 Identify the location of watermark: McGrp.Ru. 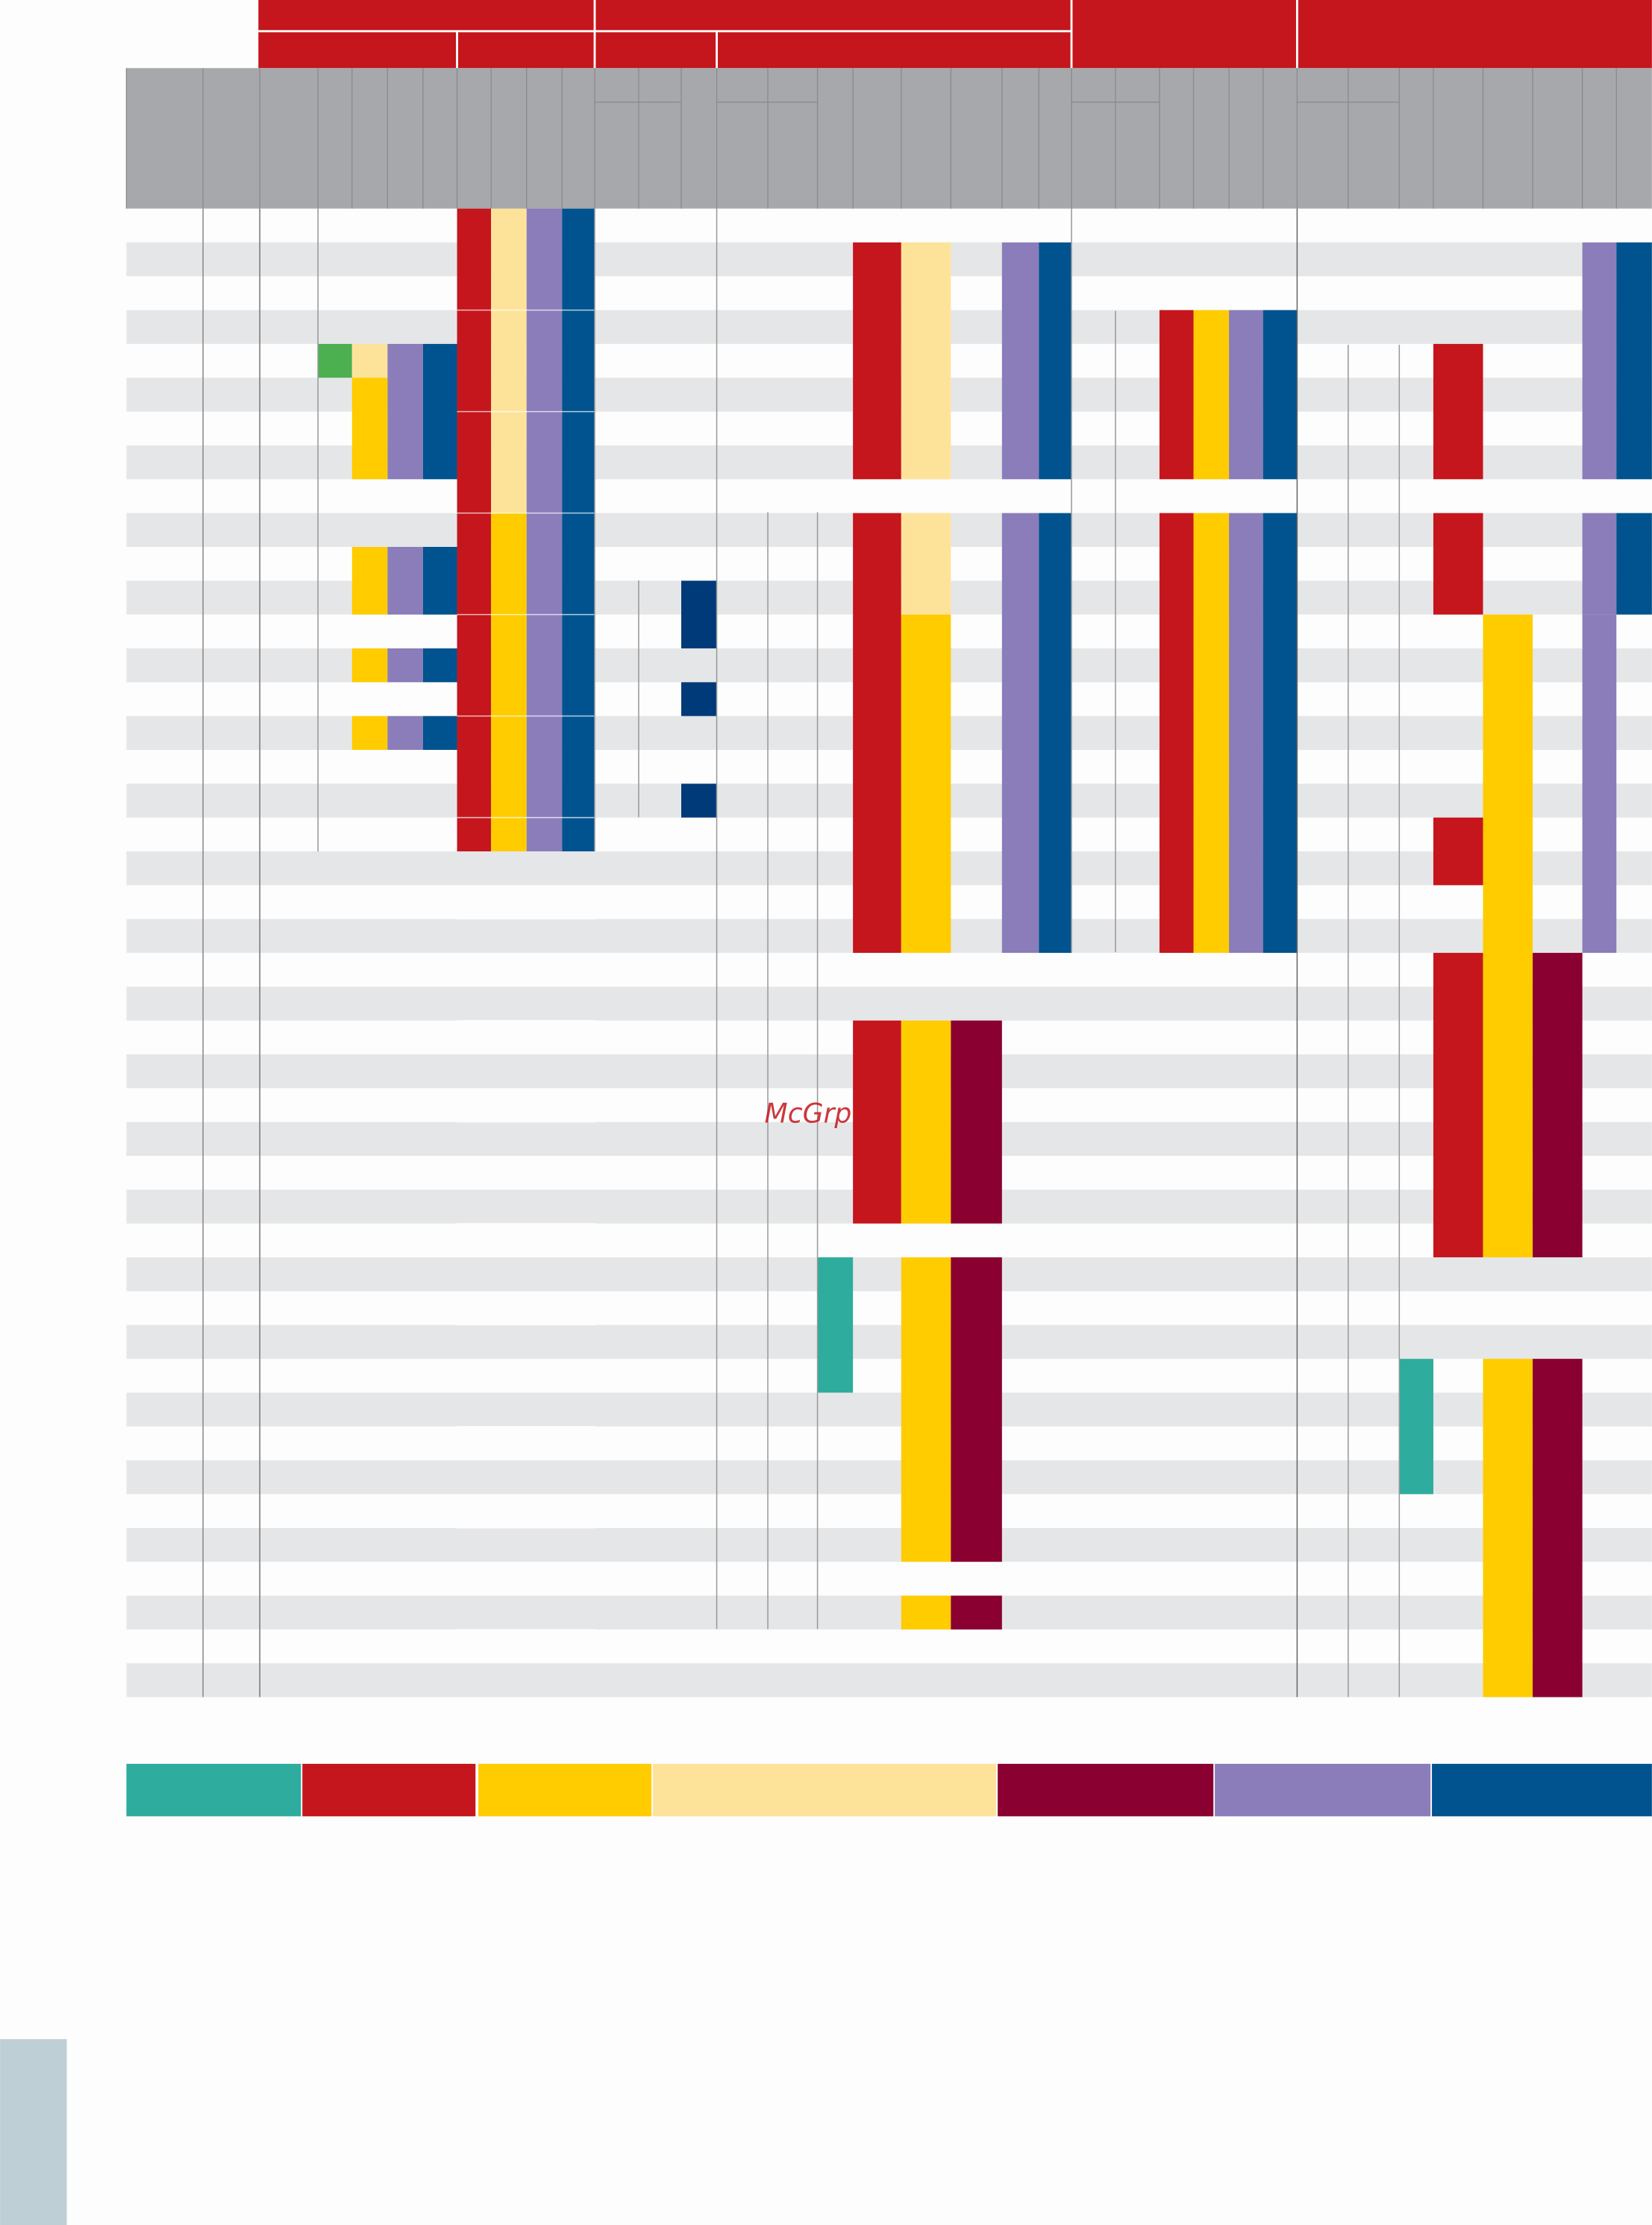
(830, 1113).